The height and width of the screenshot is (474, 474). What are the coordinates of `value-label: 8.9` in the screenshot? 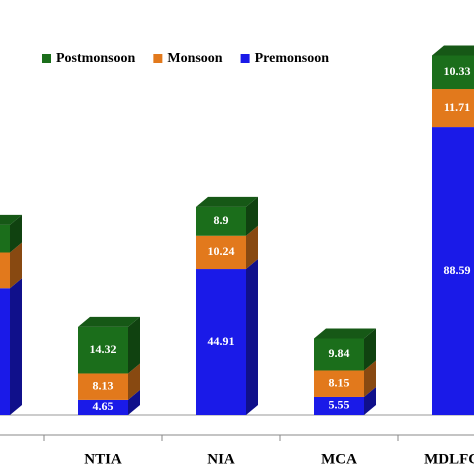 It's located at (221, 220).